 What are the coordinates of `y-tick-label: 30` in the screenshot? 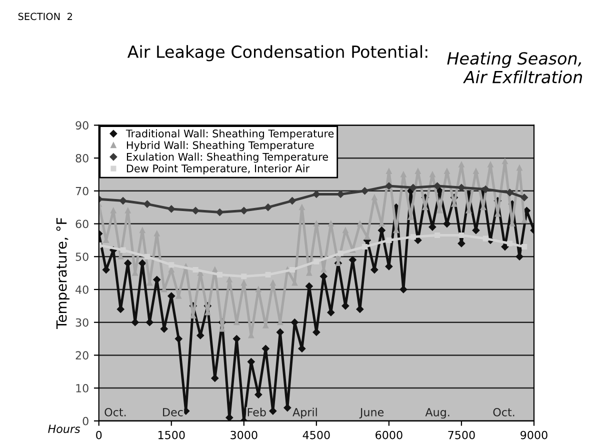 It's located at (82, 322).